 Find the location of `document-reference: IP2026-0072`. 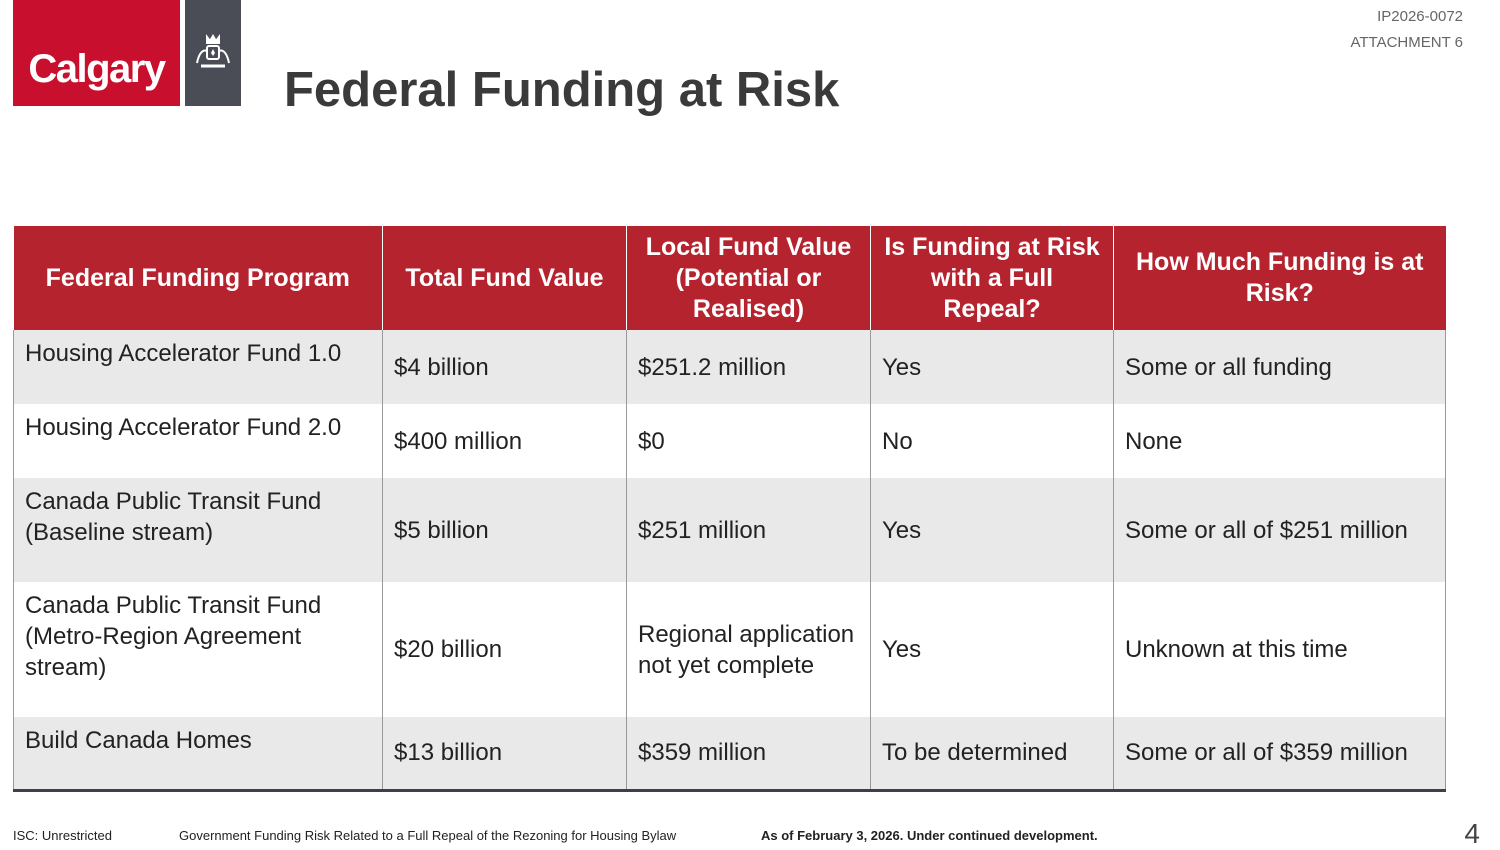

document-reference: IP2026-0072 is located at coordinates (1420, 16).